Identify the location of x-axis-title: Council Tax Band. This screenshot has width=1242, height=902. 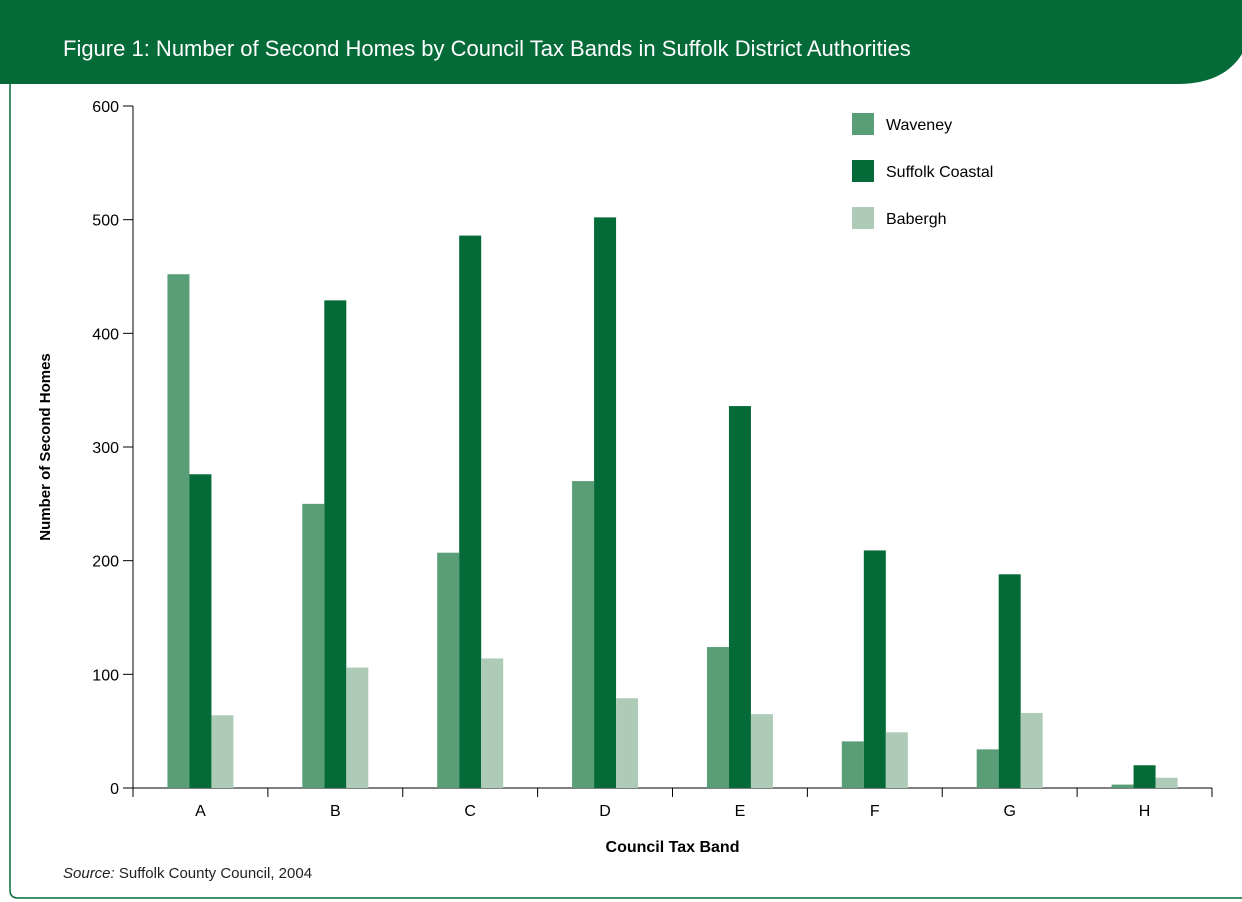
(673, 847).